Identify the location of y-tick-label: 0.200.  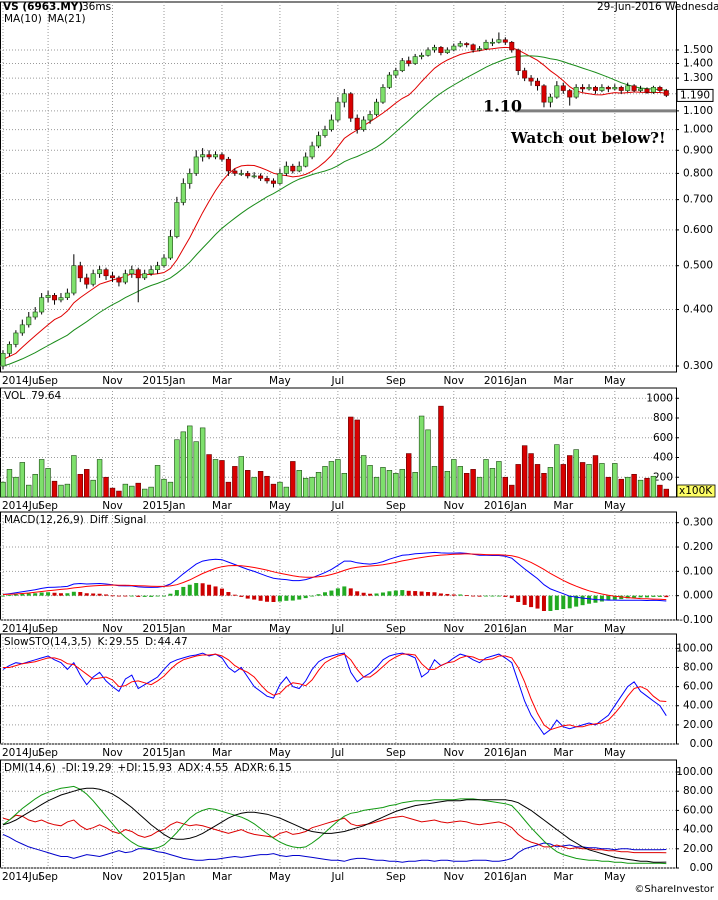
(698, 547).